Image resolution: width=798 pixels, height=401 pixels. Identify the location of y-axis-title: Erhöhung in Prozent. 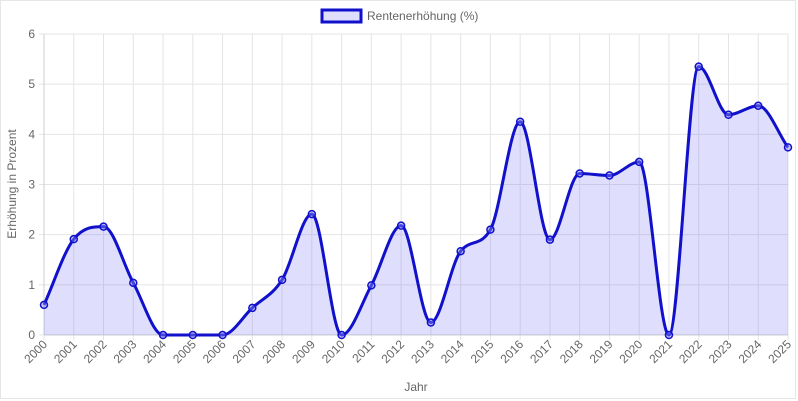
(12, 184).